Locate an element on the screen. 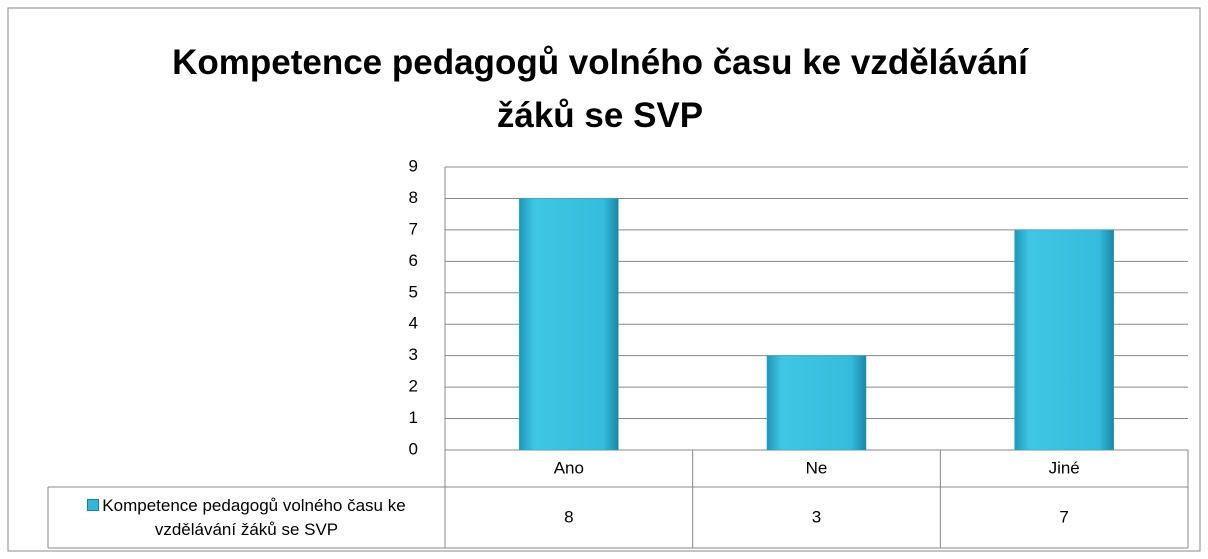 This screenshot has width=1208, height=559. legend-swatch is located at coordinates (93, 505).